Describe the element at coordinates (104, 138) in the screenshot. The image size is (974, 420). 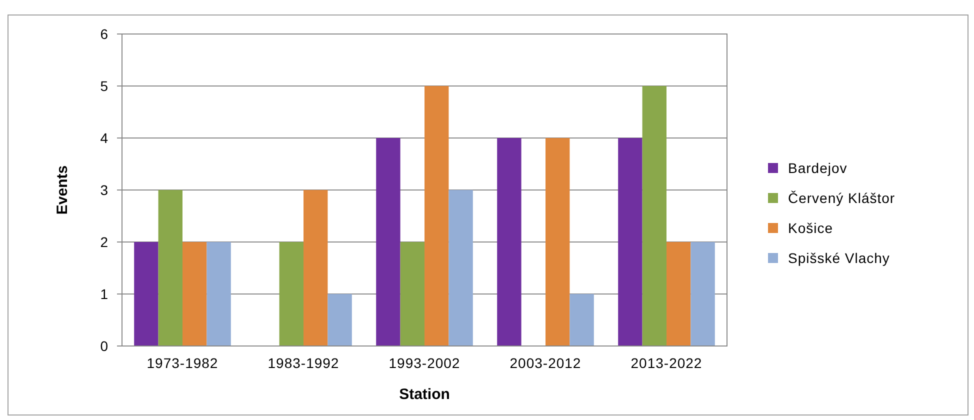
I see `y-tick-label: 4` at that location.